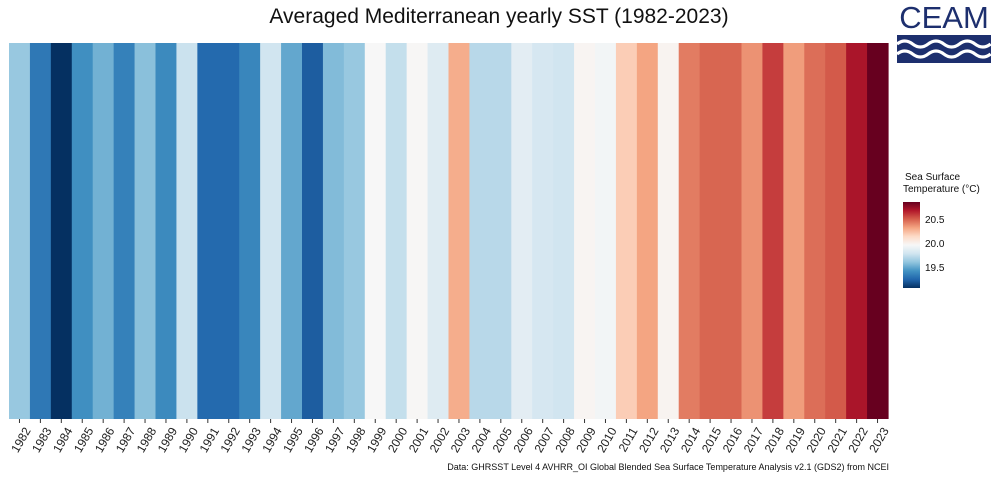 This screenshot has width=1000, height=480. What do you see at coordinates (773, 231) in the screenshot?
I see `stripe-2018` at bounding box center [773, 231].